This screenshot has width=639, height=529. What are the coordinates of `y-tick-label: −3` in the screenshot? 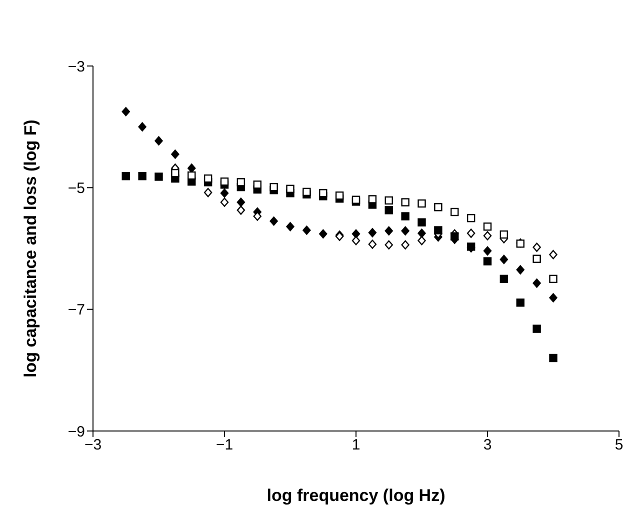 It's located at (76, 67).